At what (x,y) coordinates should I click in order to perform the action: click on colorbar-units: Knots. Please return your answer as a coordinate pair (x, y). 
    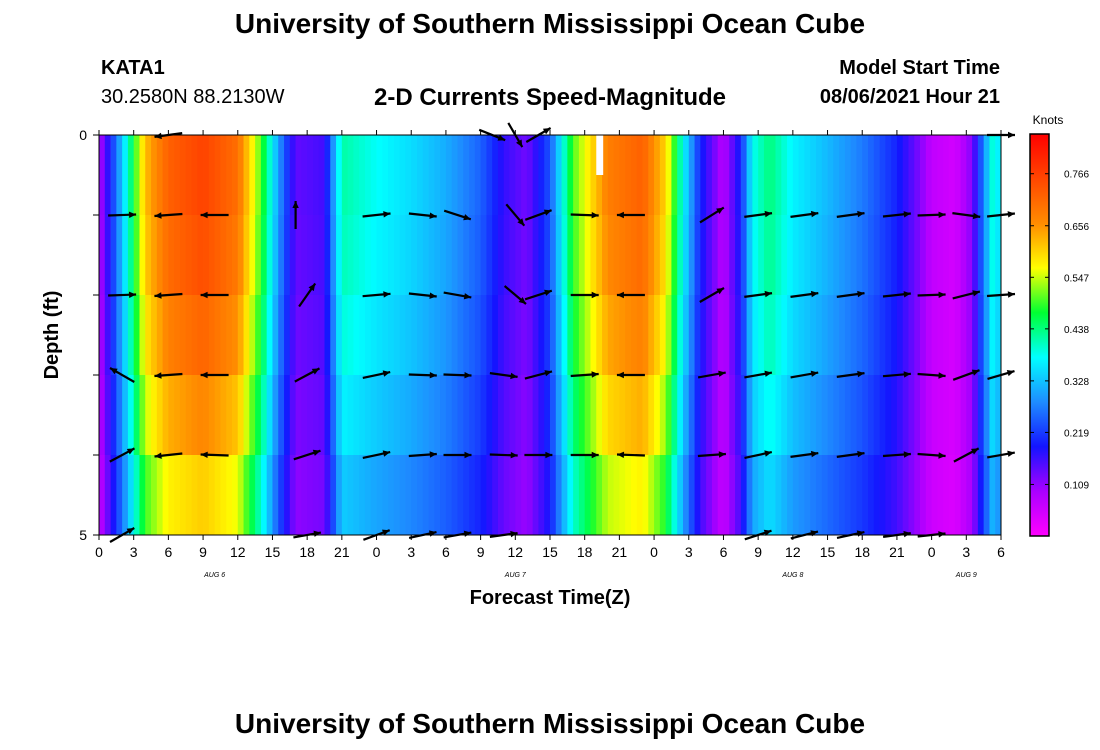
    Looking at the image, I should click on (1048, 120).